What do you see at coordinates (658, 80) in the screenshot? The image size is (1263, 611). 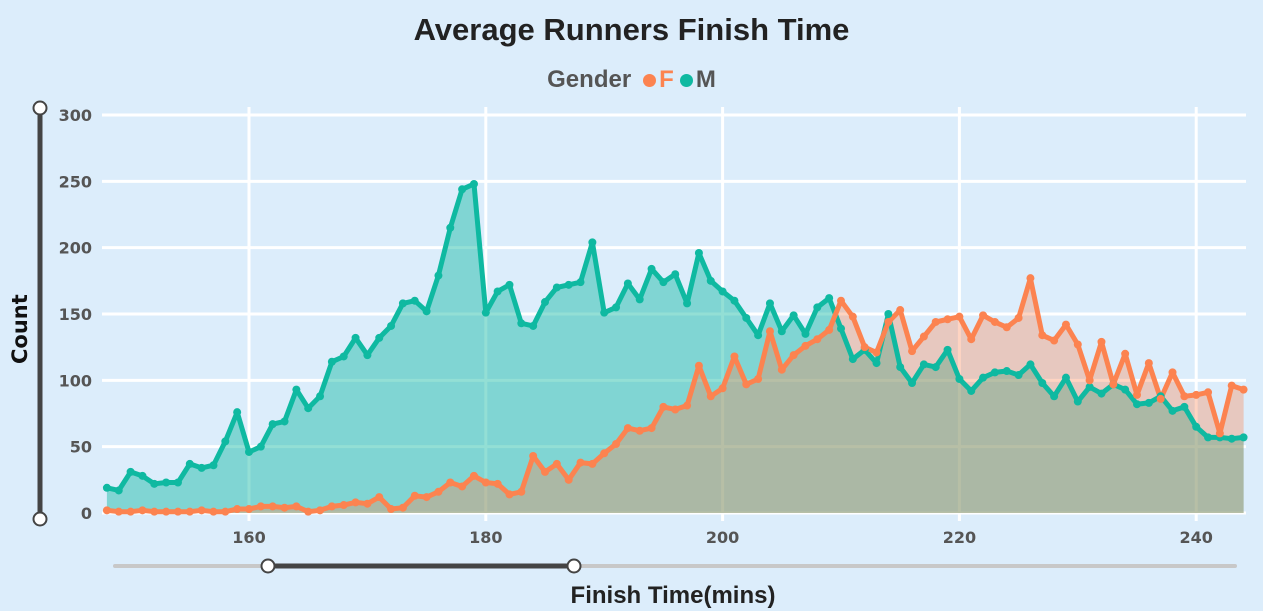 I see `legend-item-f: F` at bounding box center [658, 80].